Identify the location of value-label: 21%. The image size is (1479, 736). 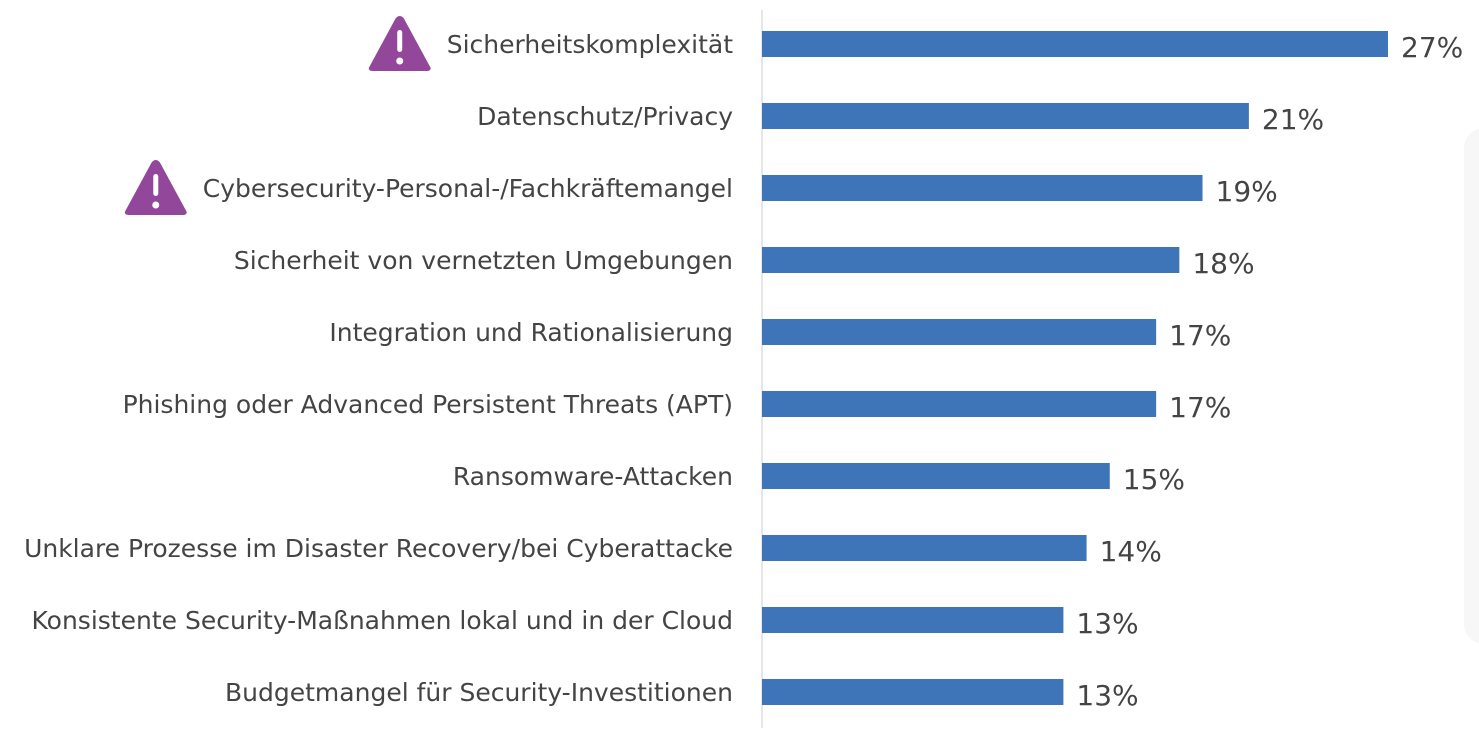
(1293, 119).